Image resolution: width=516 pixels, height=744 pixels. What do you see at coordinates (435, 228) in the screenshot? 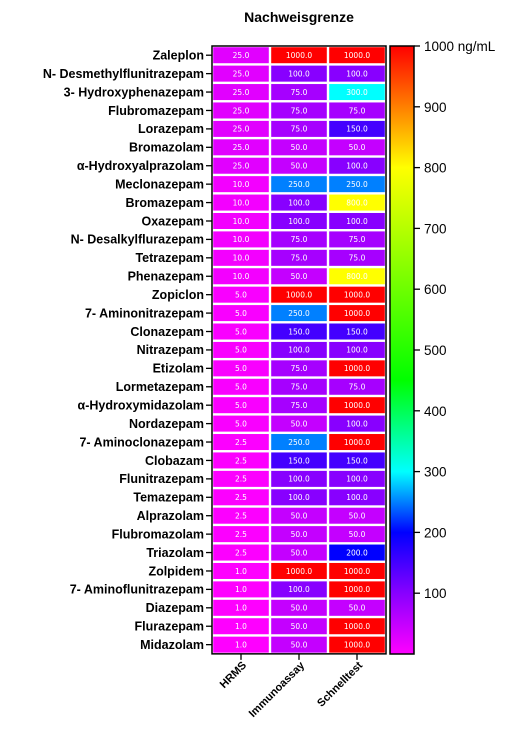
I see `colorbar-tick-label: 700` at bounding box center [435, 228].